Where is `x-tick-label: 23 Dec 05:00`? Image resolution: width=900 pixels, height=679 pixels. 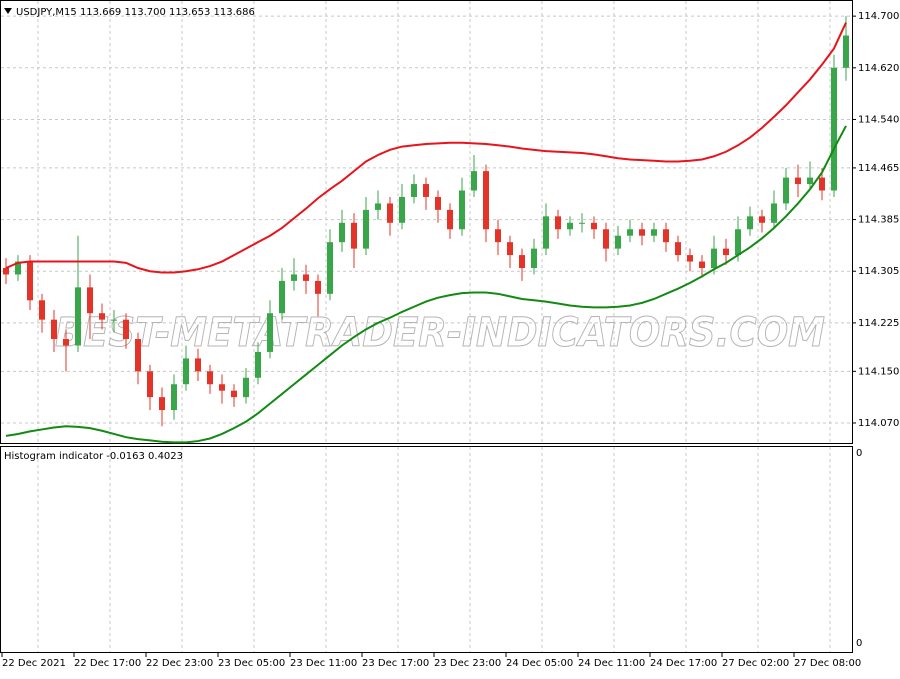
x-tick-label: 23 Dec 05:00 is located at coordinates (251, 663).